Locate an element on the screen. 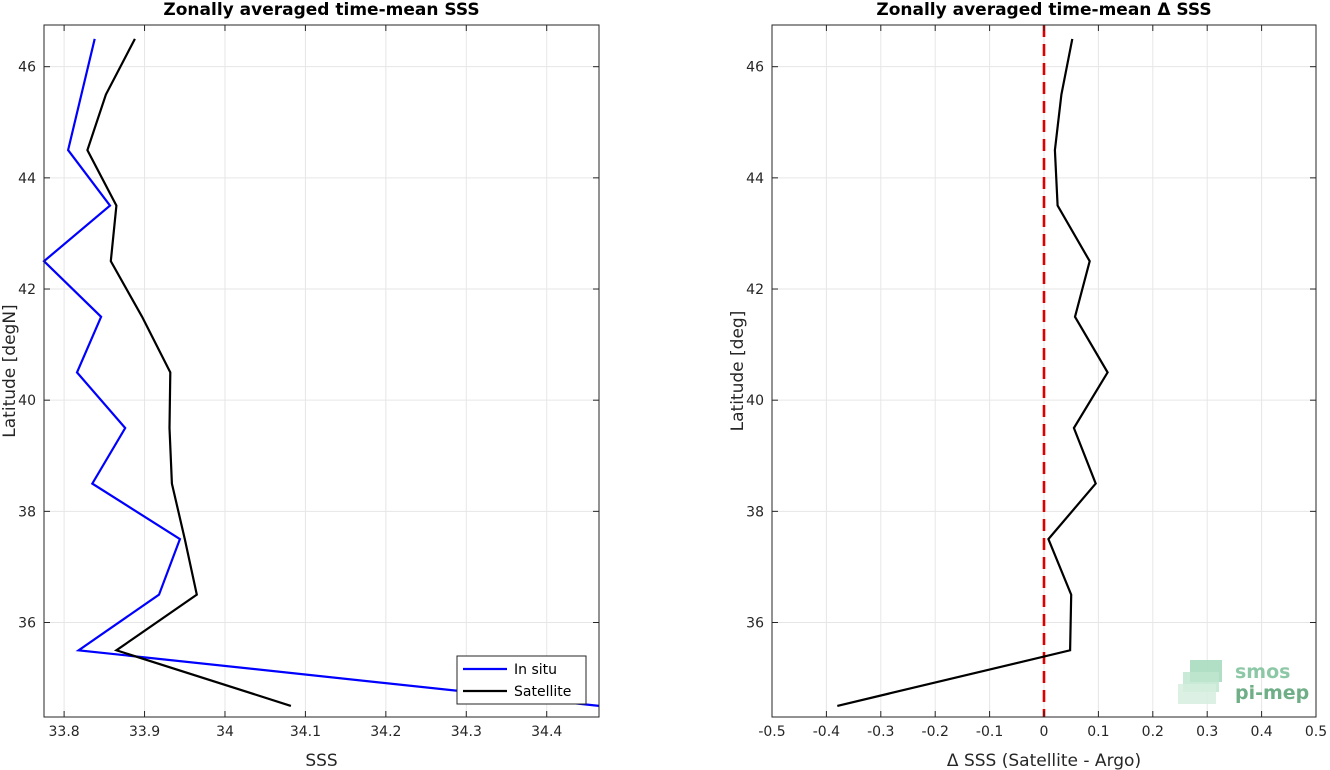 This screenshot has height=770, width=1330. x-tick-label: -0.3 is located at coordinates (880, 732).